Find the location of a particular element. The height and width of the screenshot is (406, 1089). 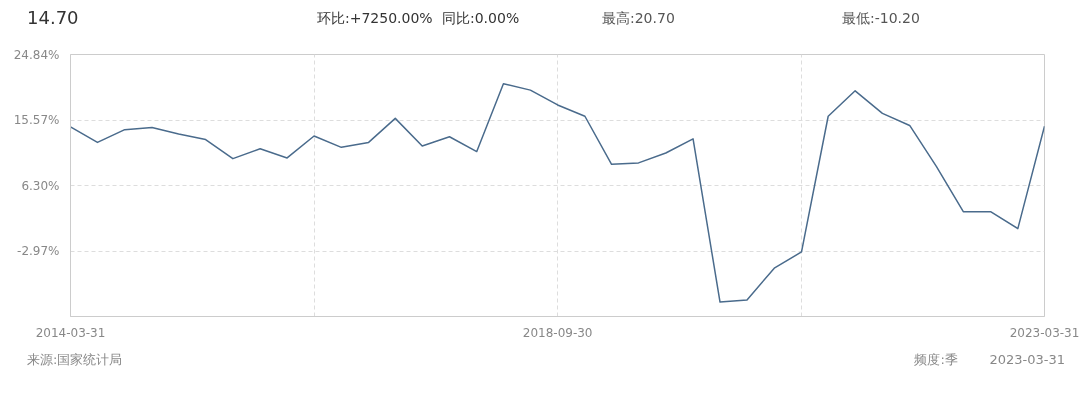

y-tick-label: 15.57% is located at coordinates (36, 120).